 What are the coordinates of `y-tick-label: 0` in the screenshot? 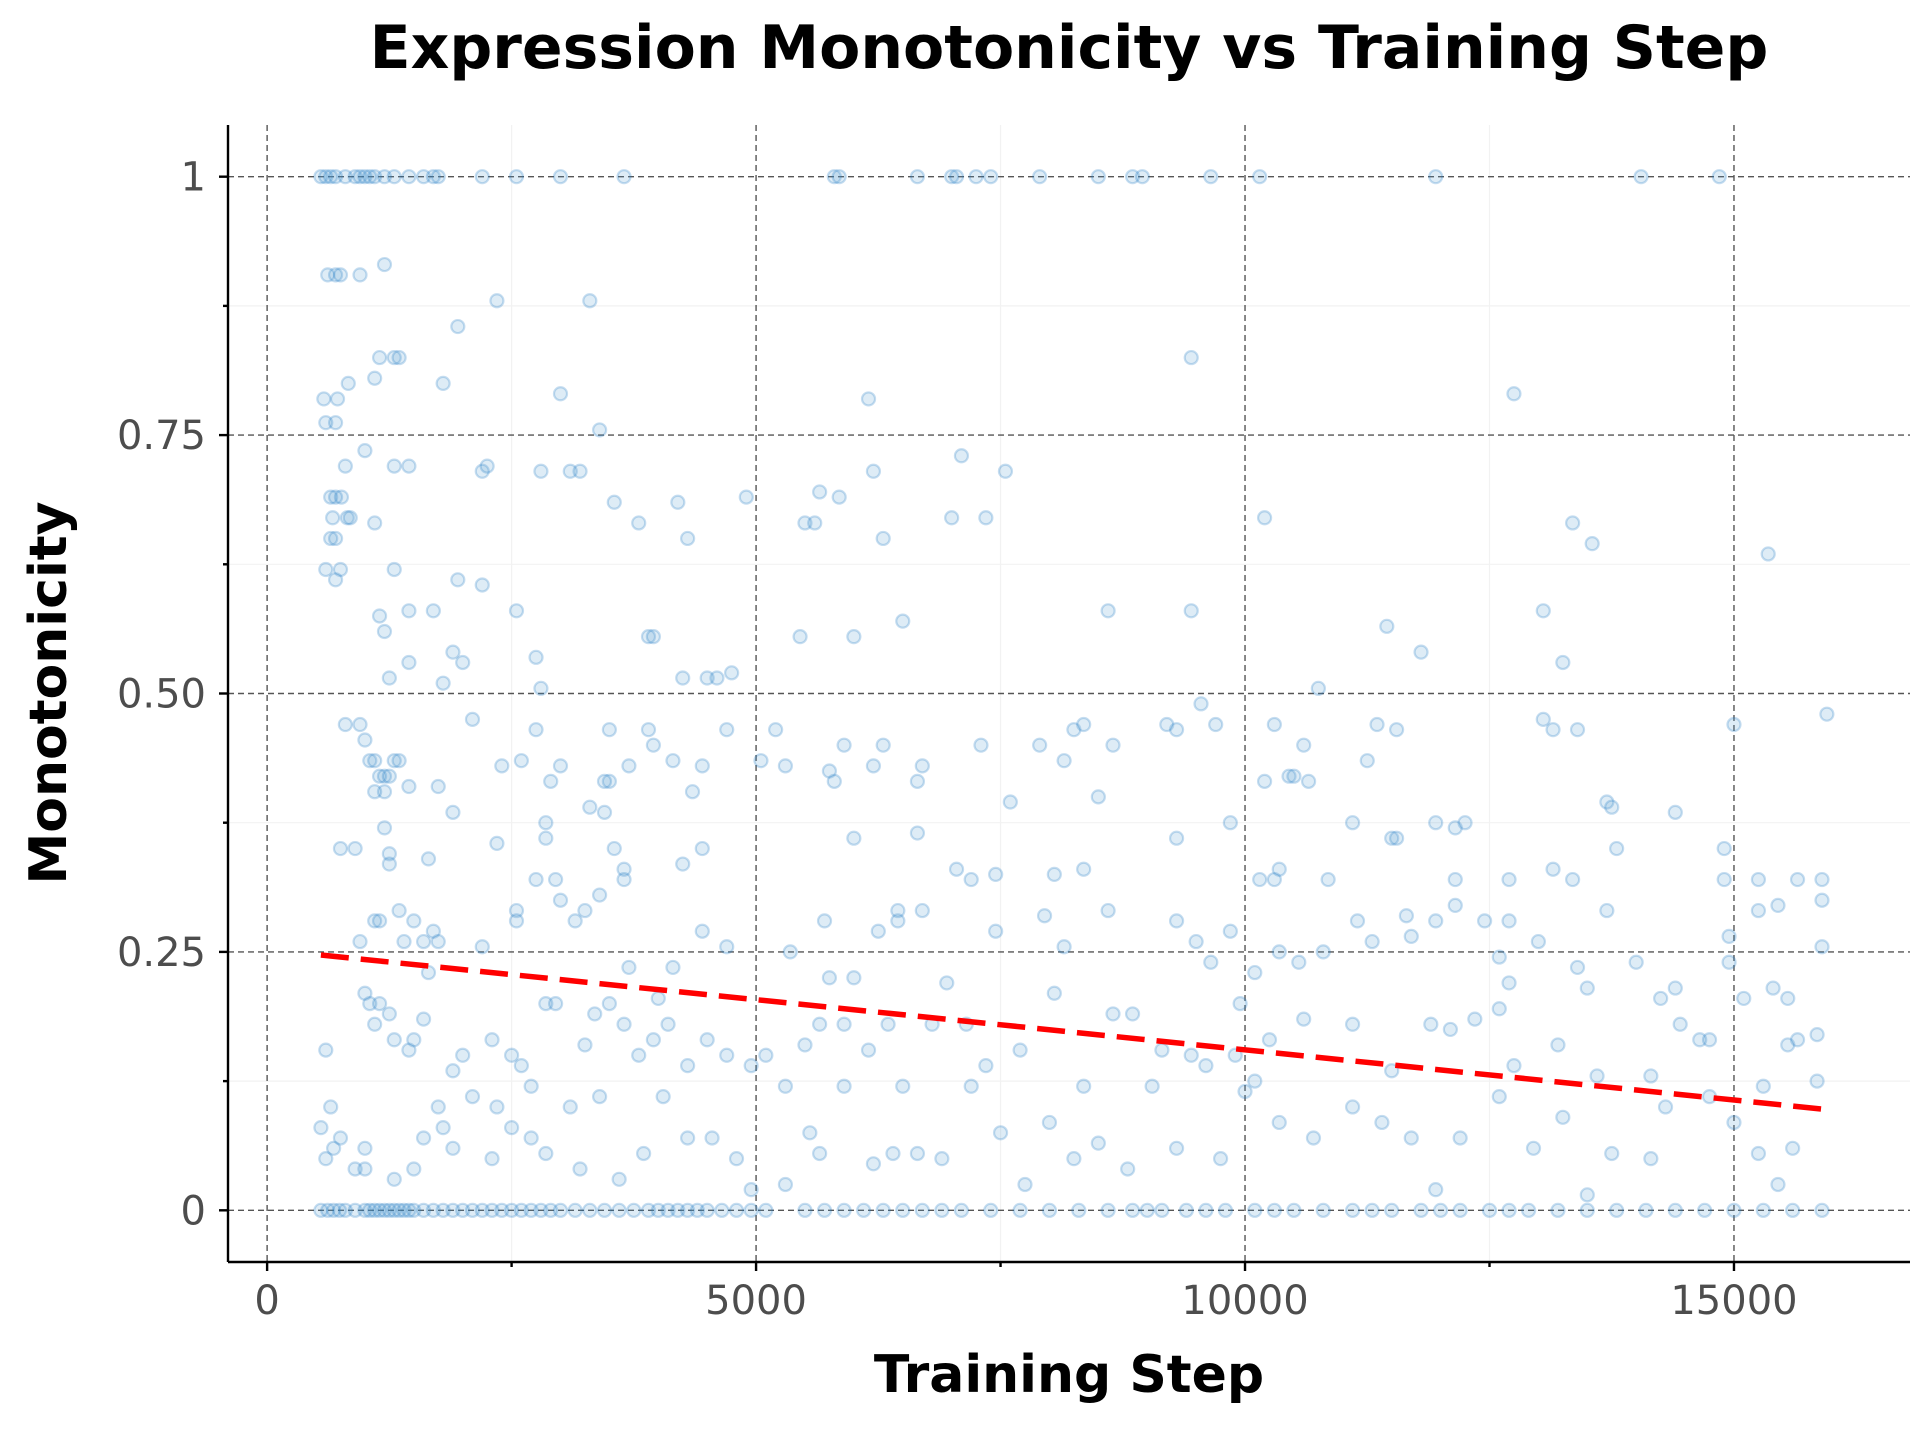 It's located at (193, 1211).